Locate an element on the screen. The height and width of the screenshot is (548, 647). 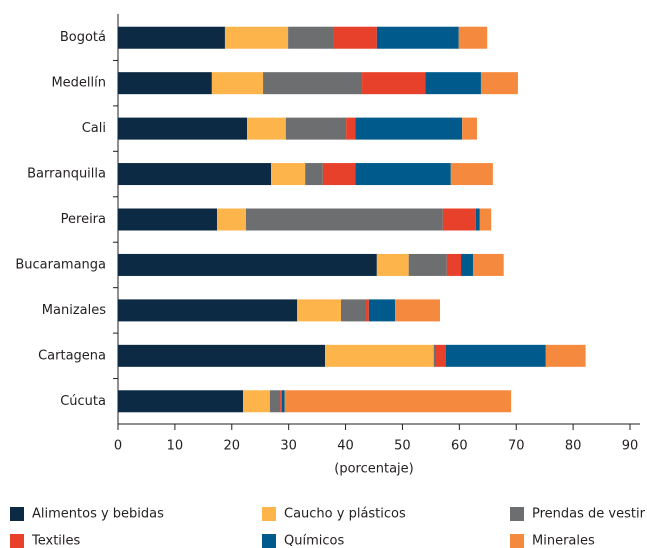
legend-label: Minerales is located at coordinates (563, 541).